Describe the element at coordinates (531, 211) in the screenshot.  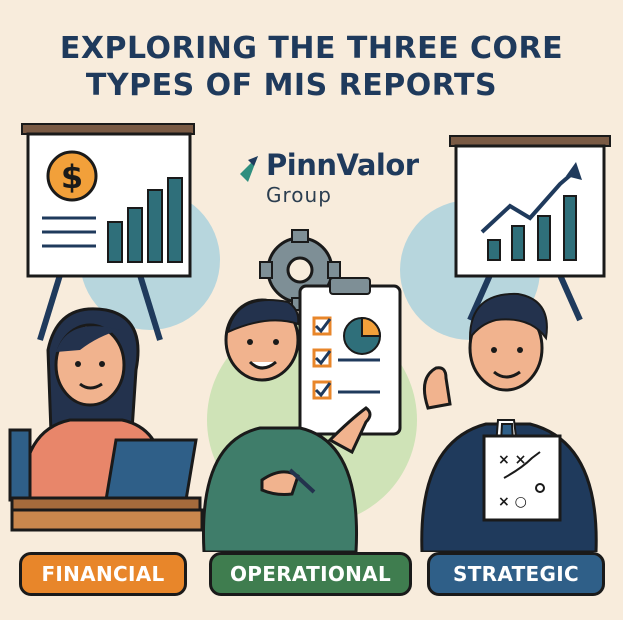
I see `trend-up-icon` at that location.